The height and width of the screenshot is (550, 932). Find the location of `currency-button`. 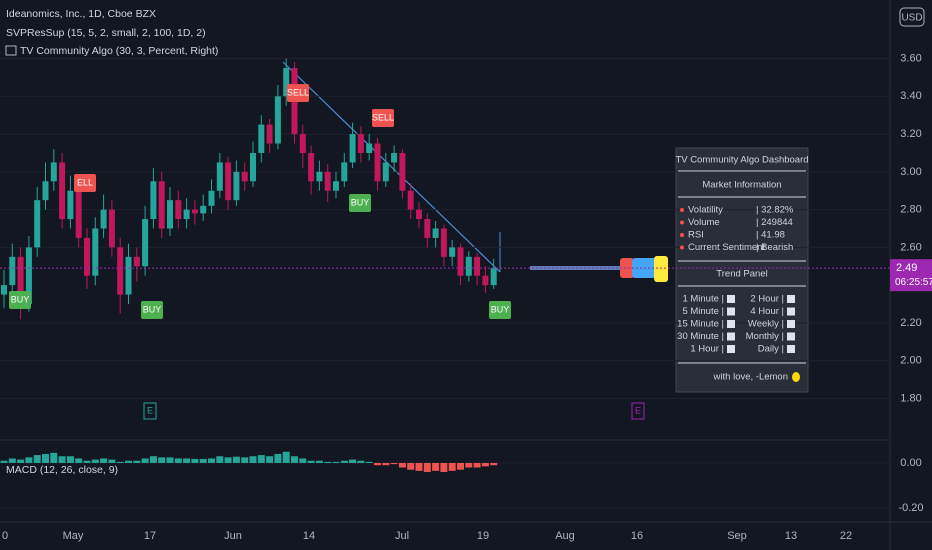

currency-button is located at coordinates (912, 17).